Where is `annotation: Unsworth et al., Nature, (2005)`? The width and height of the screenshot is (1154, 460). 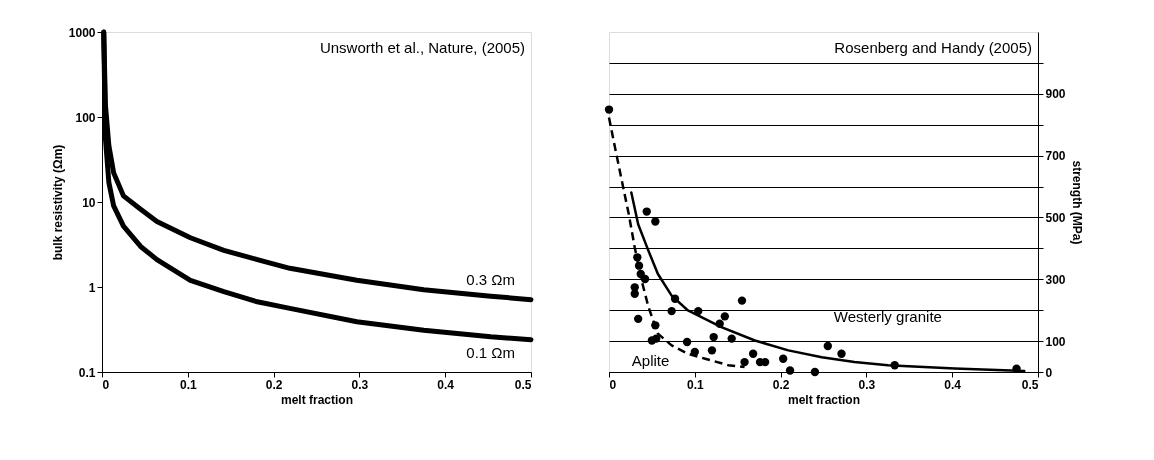
annotation: Unsworth et al., Nature, (2005) is located at coordinates (422, 47).